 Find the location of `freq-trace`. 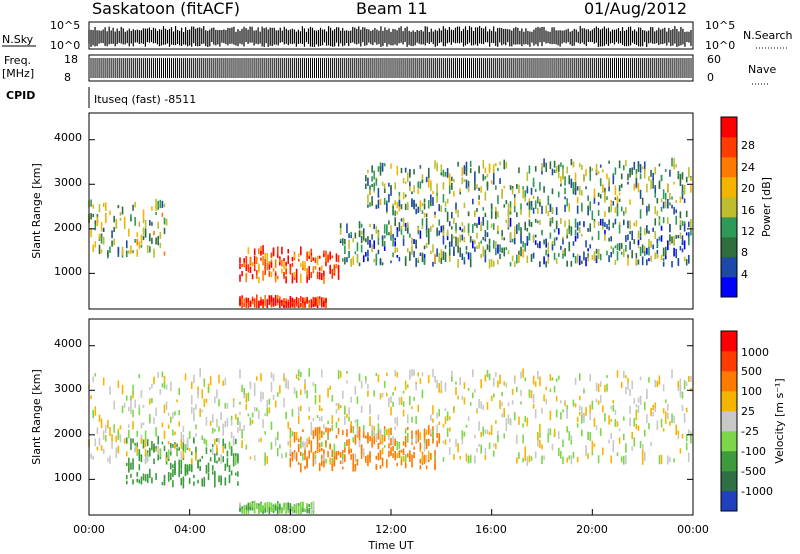

freq-trace is located at coordinates (390, 68).